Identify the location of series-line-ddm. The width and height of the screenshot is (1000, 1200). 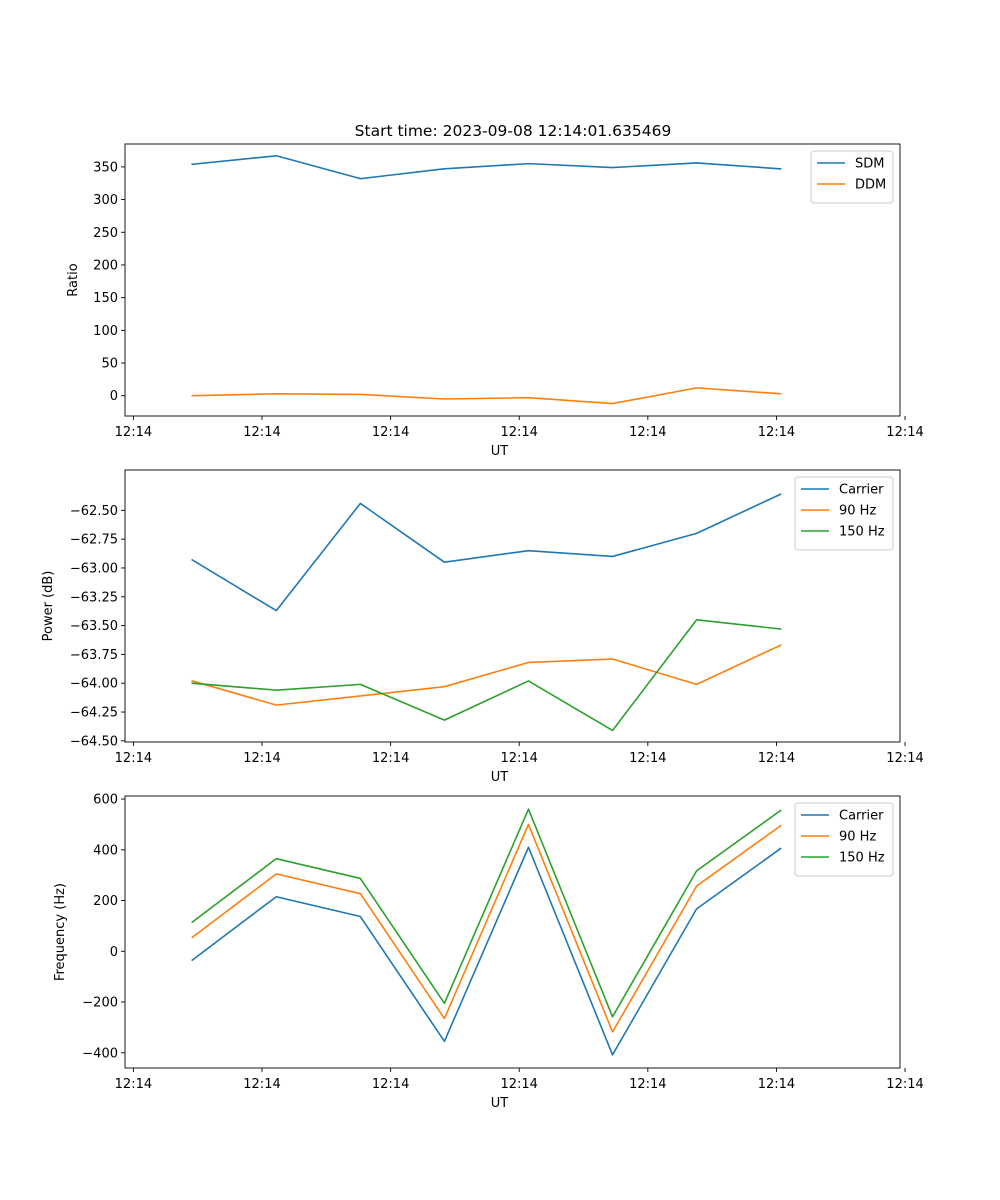
(486, 396).